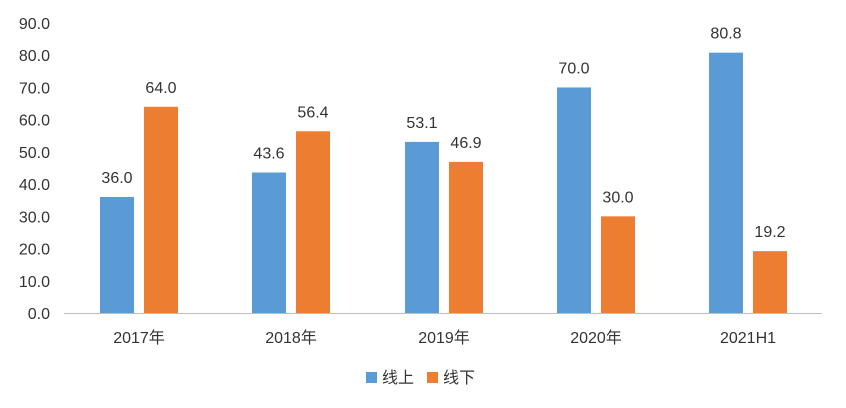 The height and width of the screenshot is (408, 846). Describe the element at coordinates (268, 154) in the screenshot. I see `data-label: 43.6` at that location.